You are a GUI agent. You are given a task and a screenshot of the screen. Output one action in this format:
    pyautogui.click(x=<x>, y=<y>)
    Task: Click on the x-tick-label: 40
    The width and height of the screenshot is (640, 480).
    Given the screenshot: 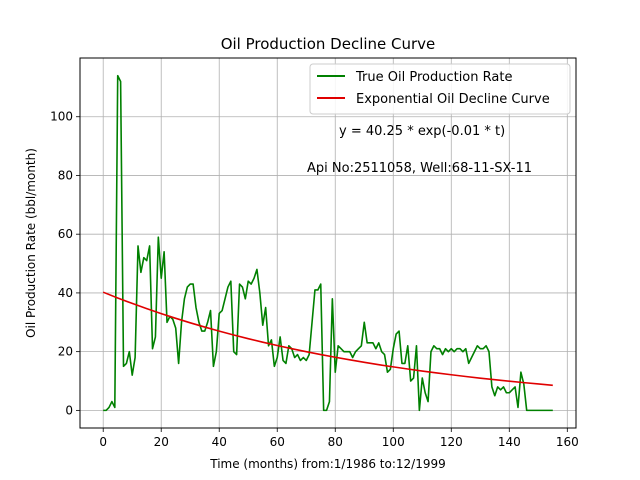 What is the action you would take?
    pyautogui.click(x=219, y=442)
    